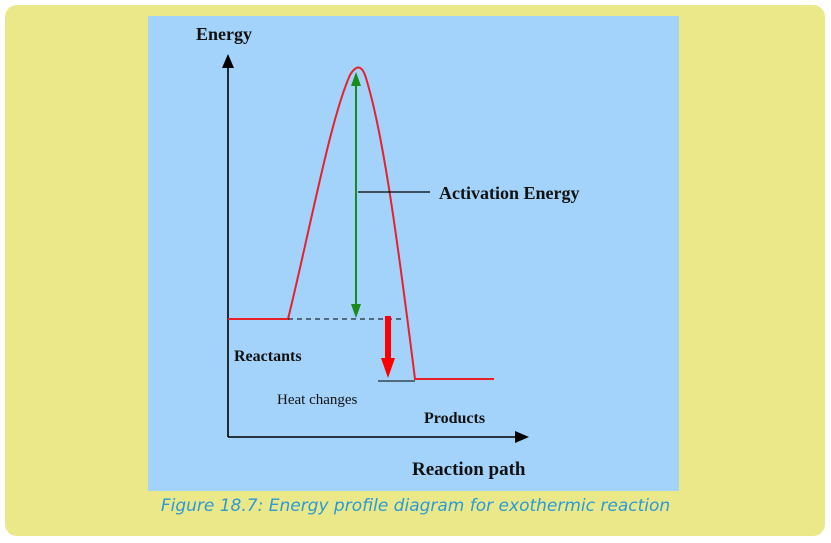  I want to click on y-axis-label: Energy, so click(224, 34).